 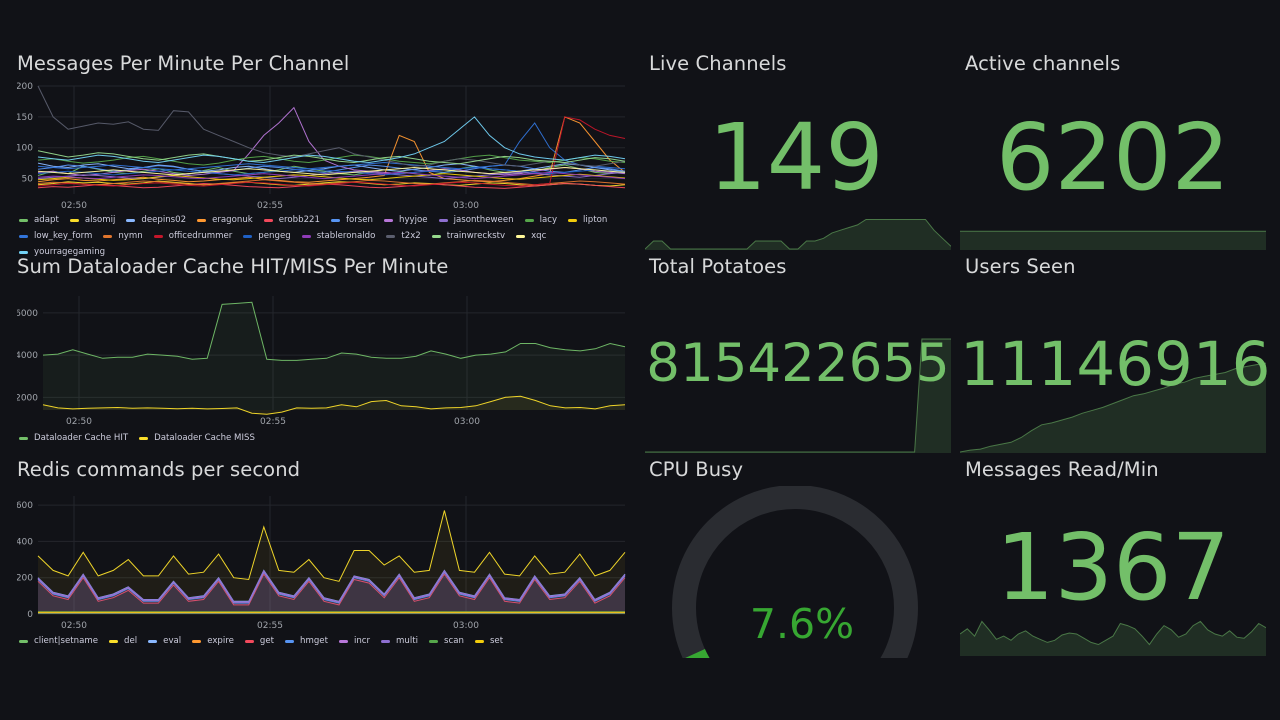 I want to click on legend-label: xqc, so click(x=539, y=236).